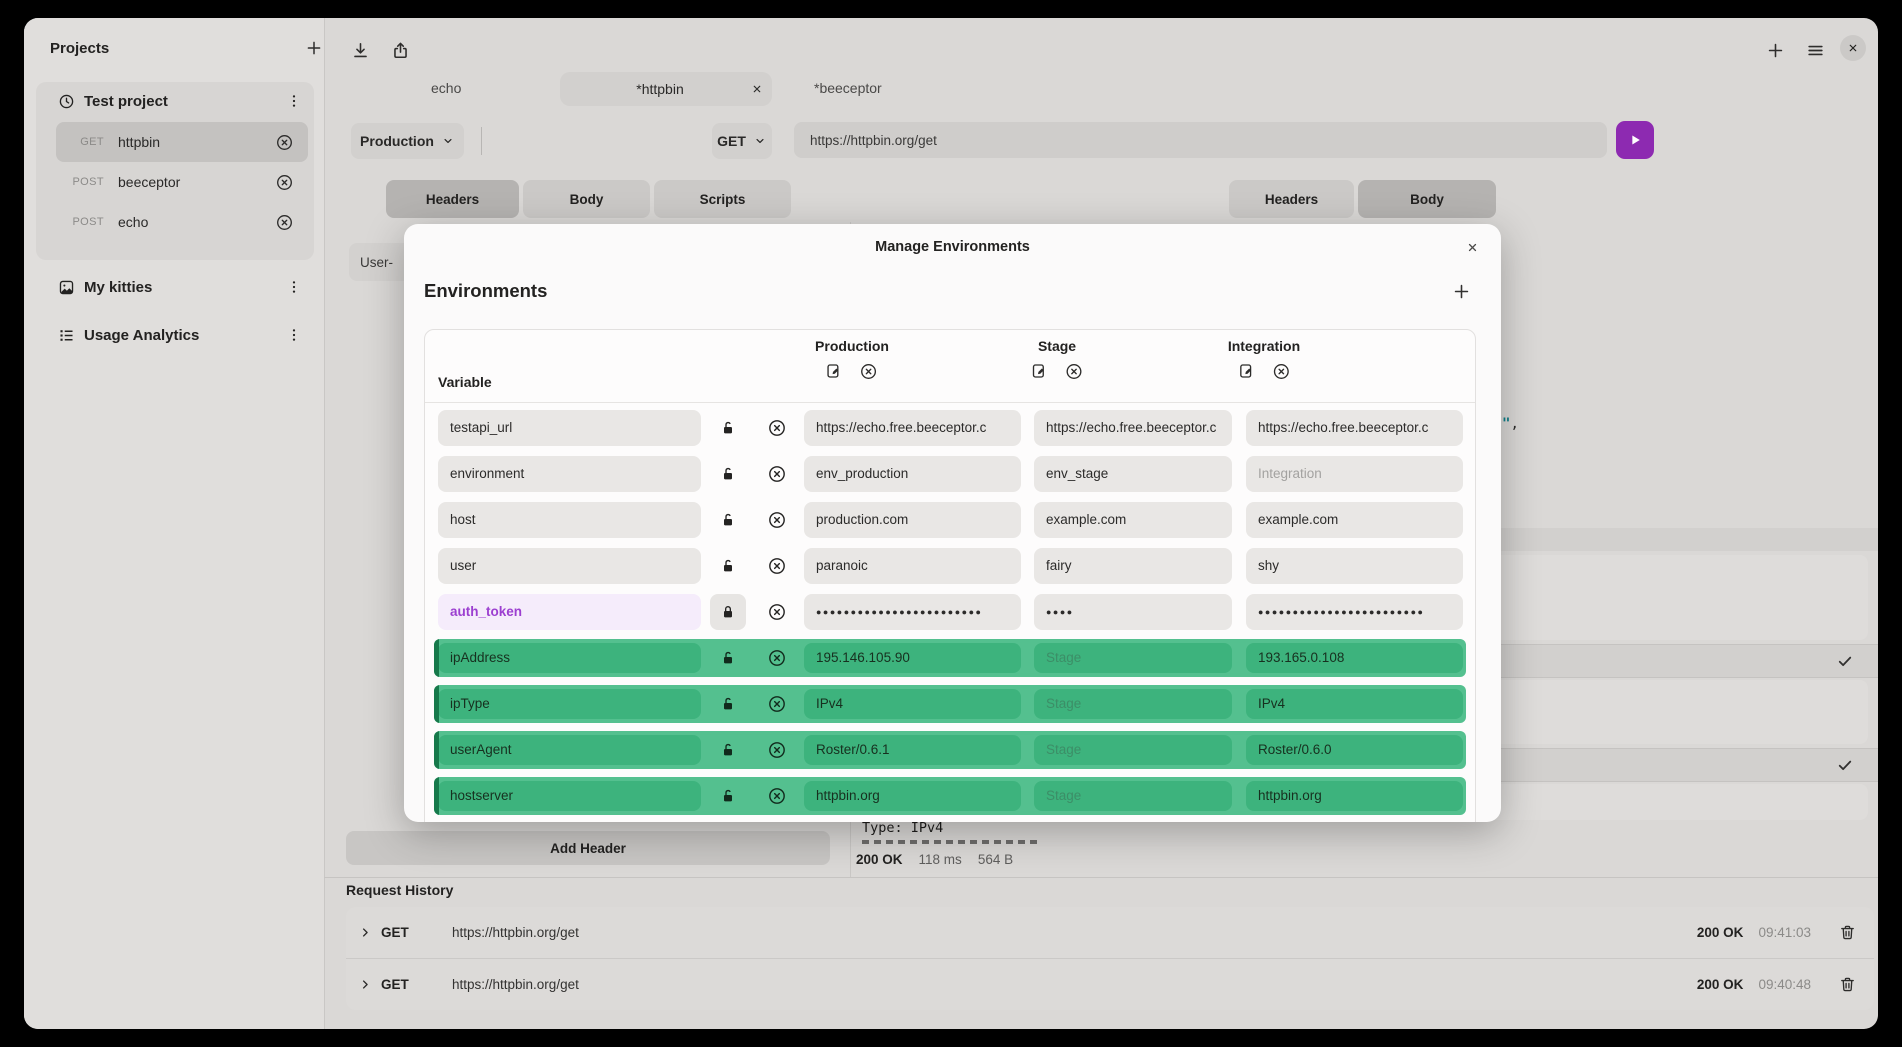 This screenshot has height=1047, width=1902. Describe the element at coordinates (569, 520) in the screenshot. I see `variable-name-field: host` at that location.